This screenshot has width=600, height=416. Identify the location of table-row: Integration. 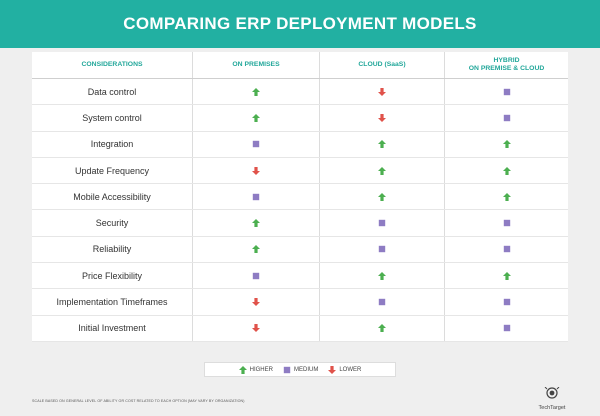
(300, 144).